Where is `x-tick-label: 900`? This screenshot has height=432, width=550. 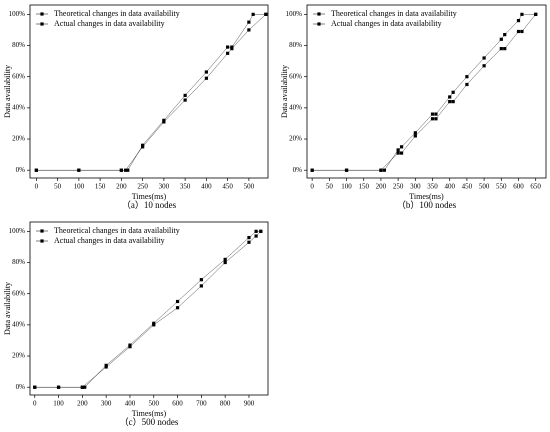
x-tick-label: 900 is located at coordinates (249, 404).